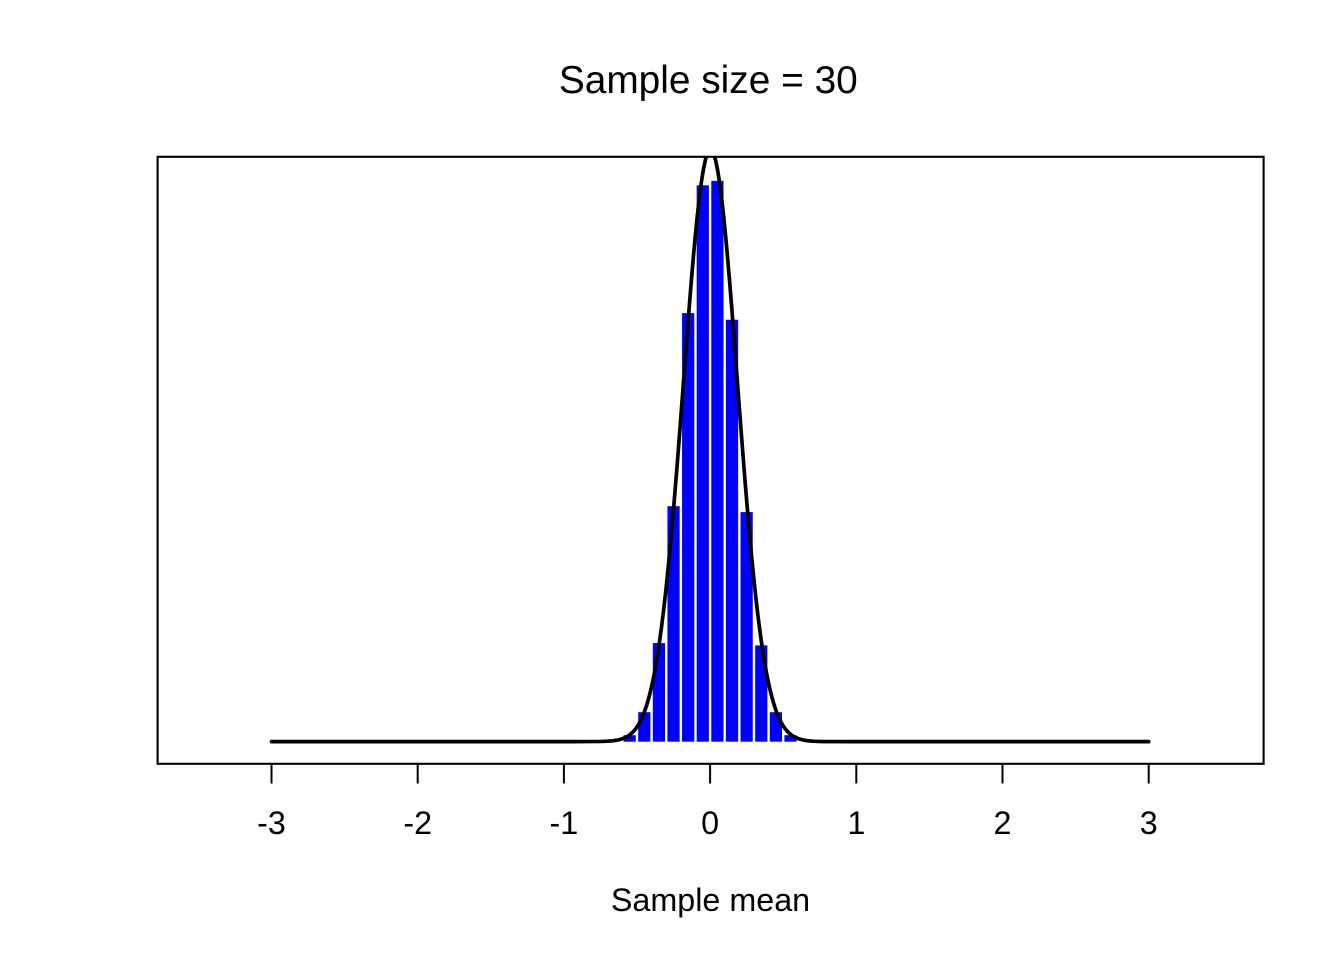 The image size is (1344, 960). I want to click on svg-text: Sample size = 30, so click(708, 80).